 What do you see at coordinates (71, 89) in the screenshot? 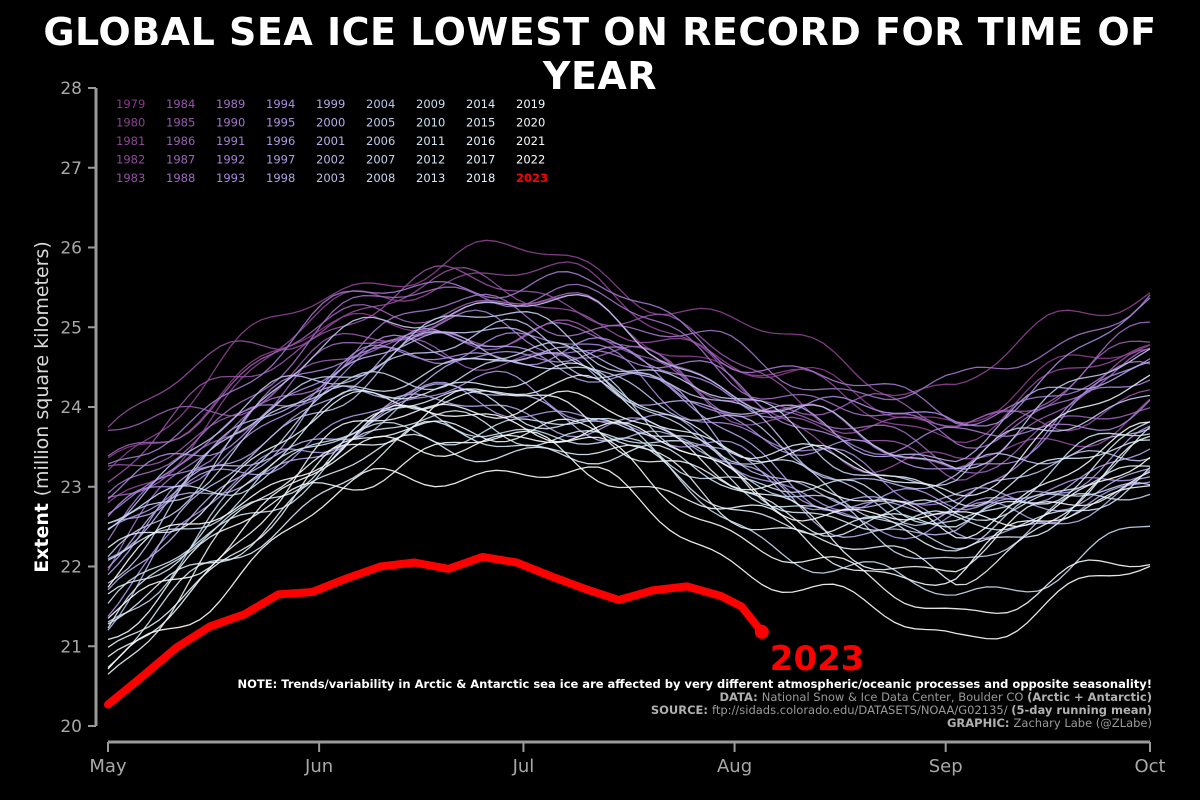
I see `y-tick-label: 28` at bounding box center [71, 89].